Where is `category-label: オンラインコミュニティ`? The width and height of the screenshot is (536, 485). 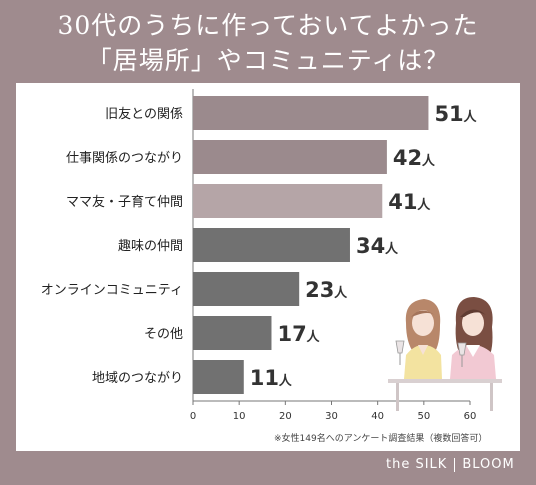 category-label: オンラインコミュニティ is located at coordinates (112, 290).